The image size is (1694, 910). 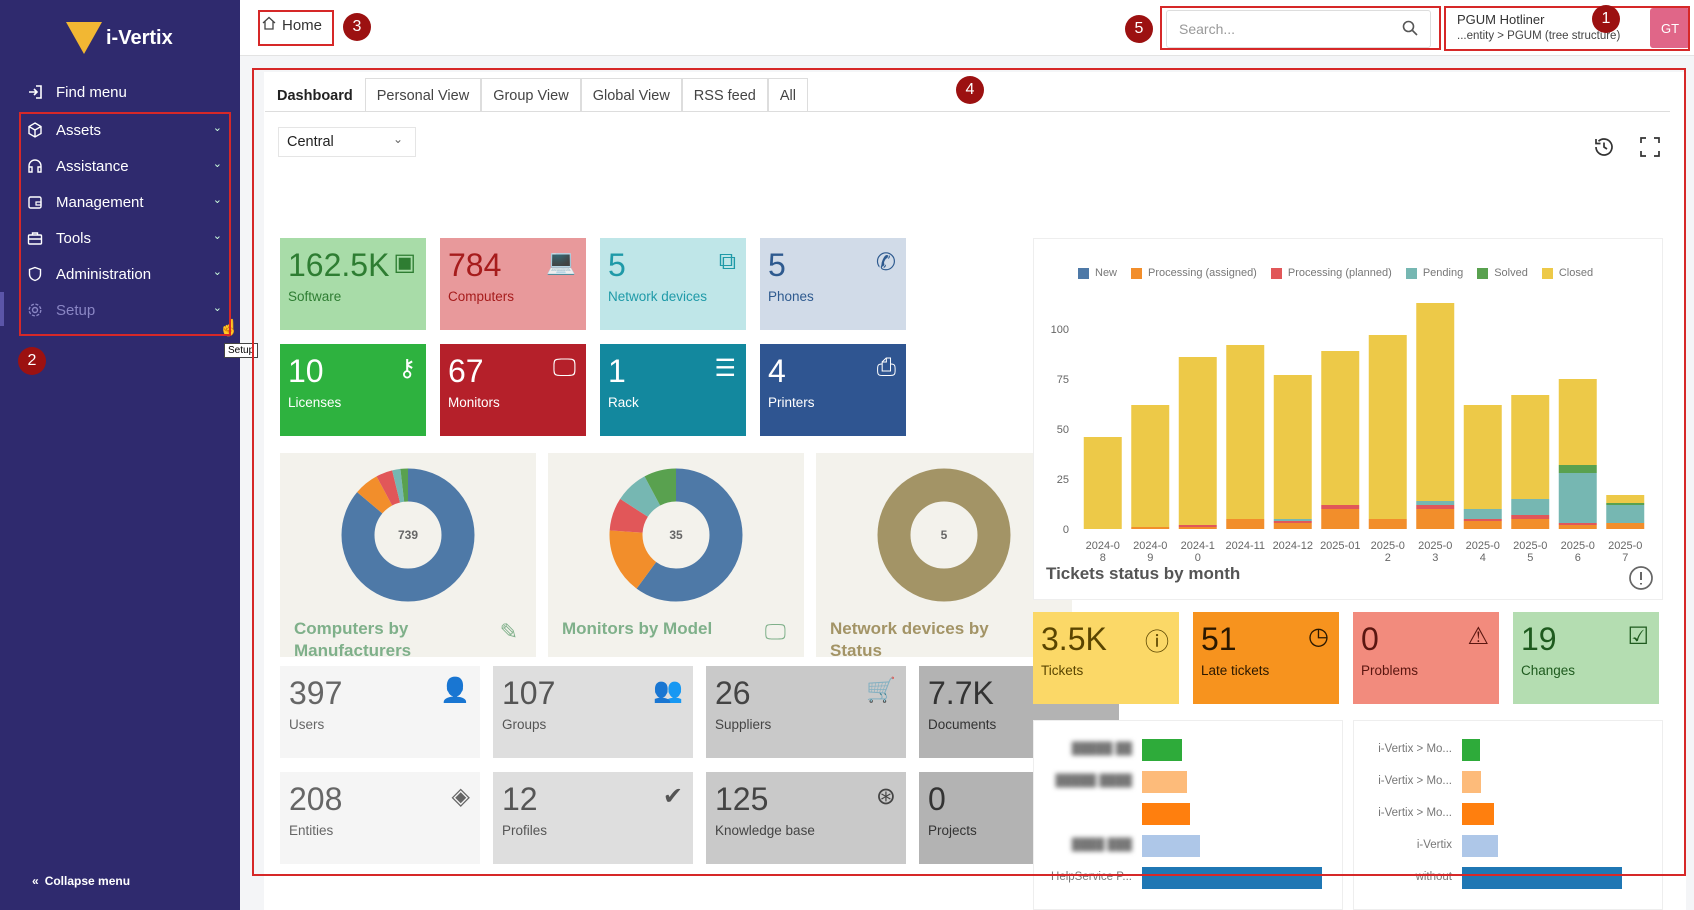 I want to click on software-card: 162.5K Software ▣, so click(x=353, y=284).